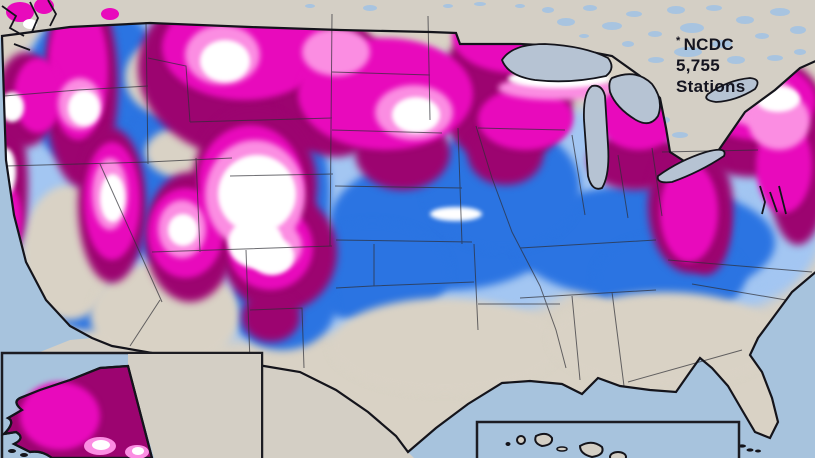 The image size is (815, 458). I want to click on hawaii-island-niihau, so click(508, 444).